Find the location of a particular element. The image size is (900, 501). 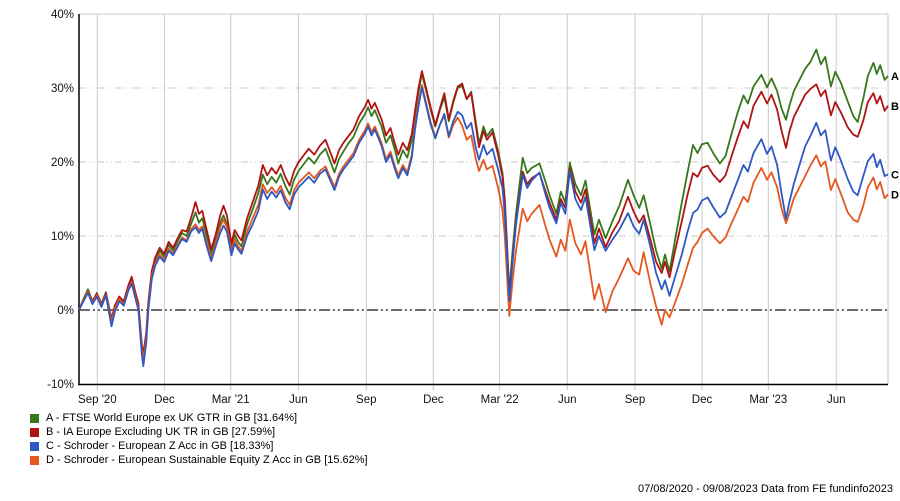

series-end-marker-c: C is located at coordinates (895, 175).